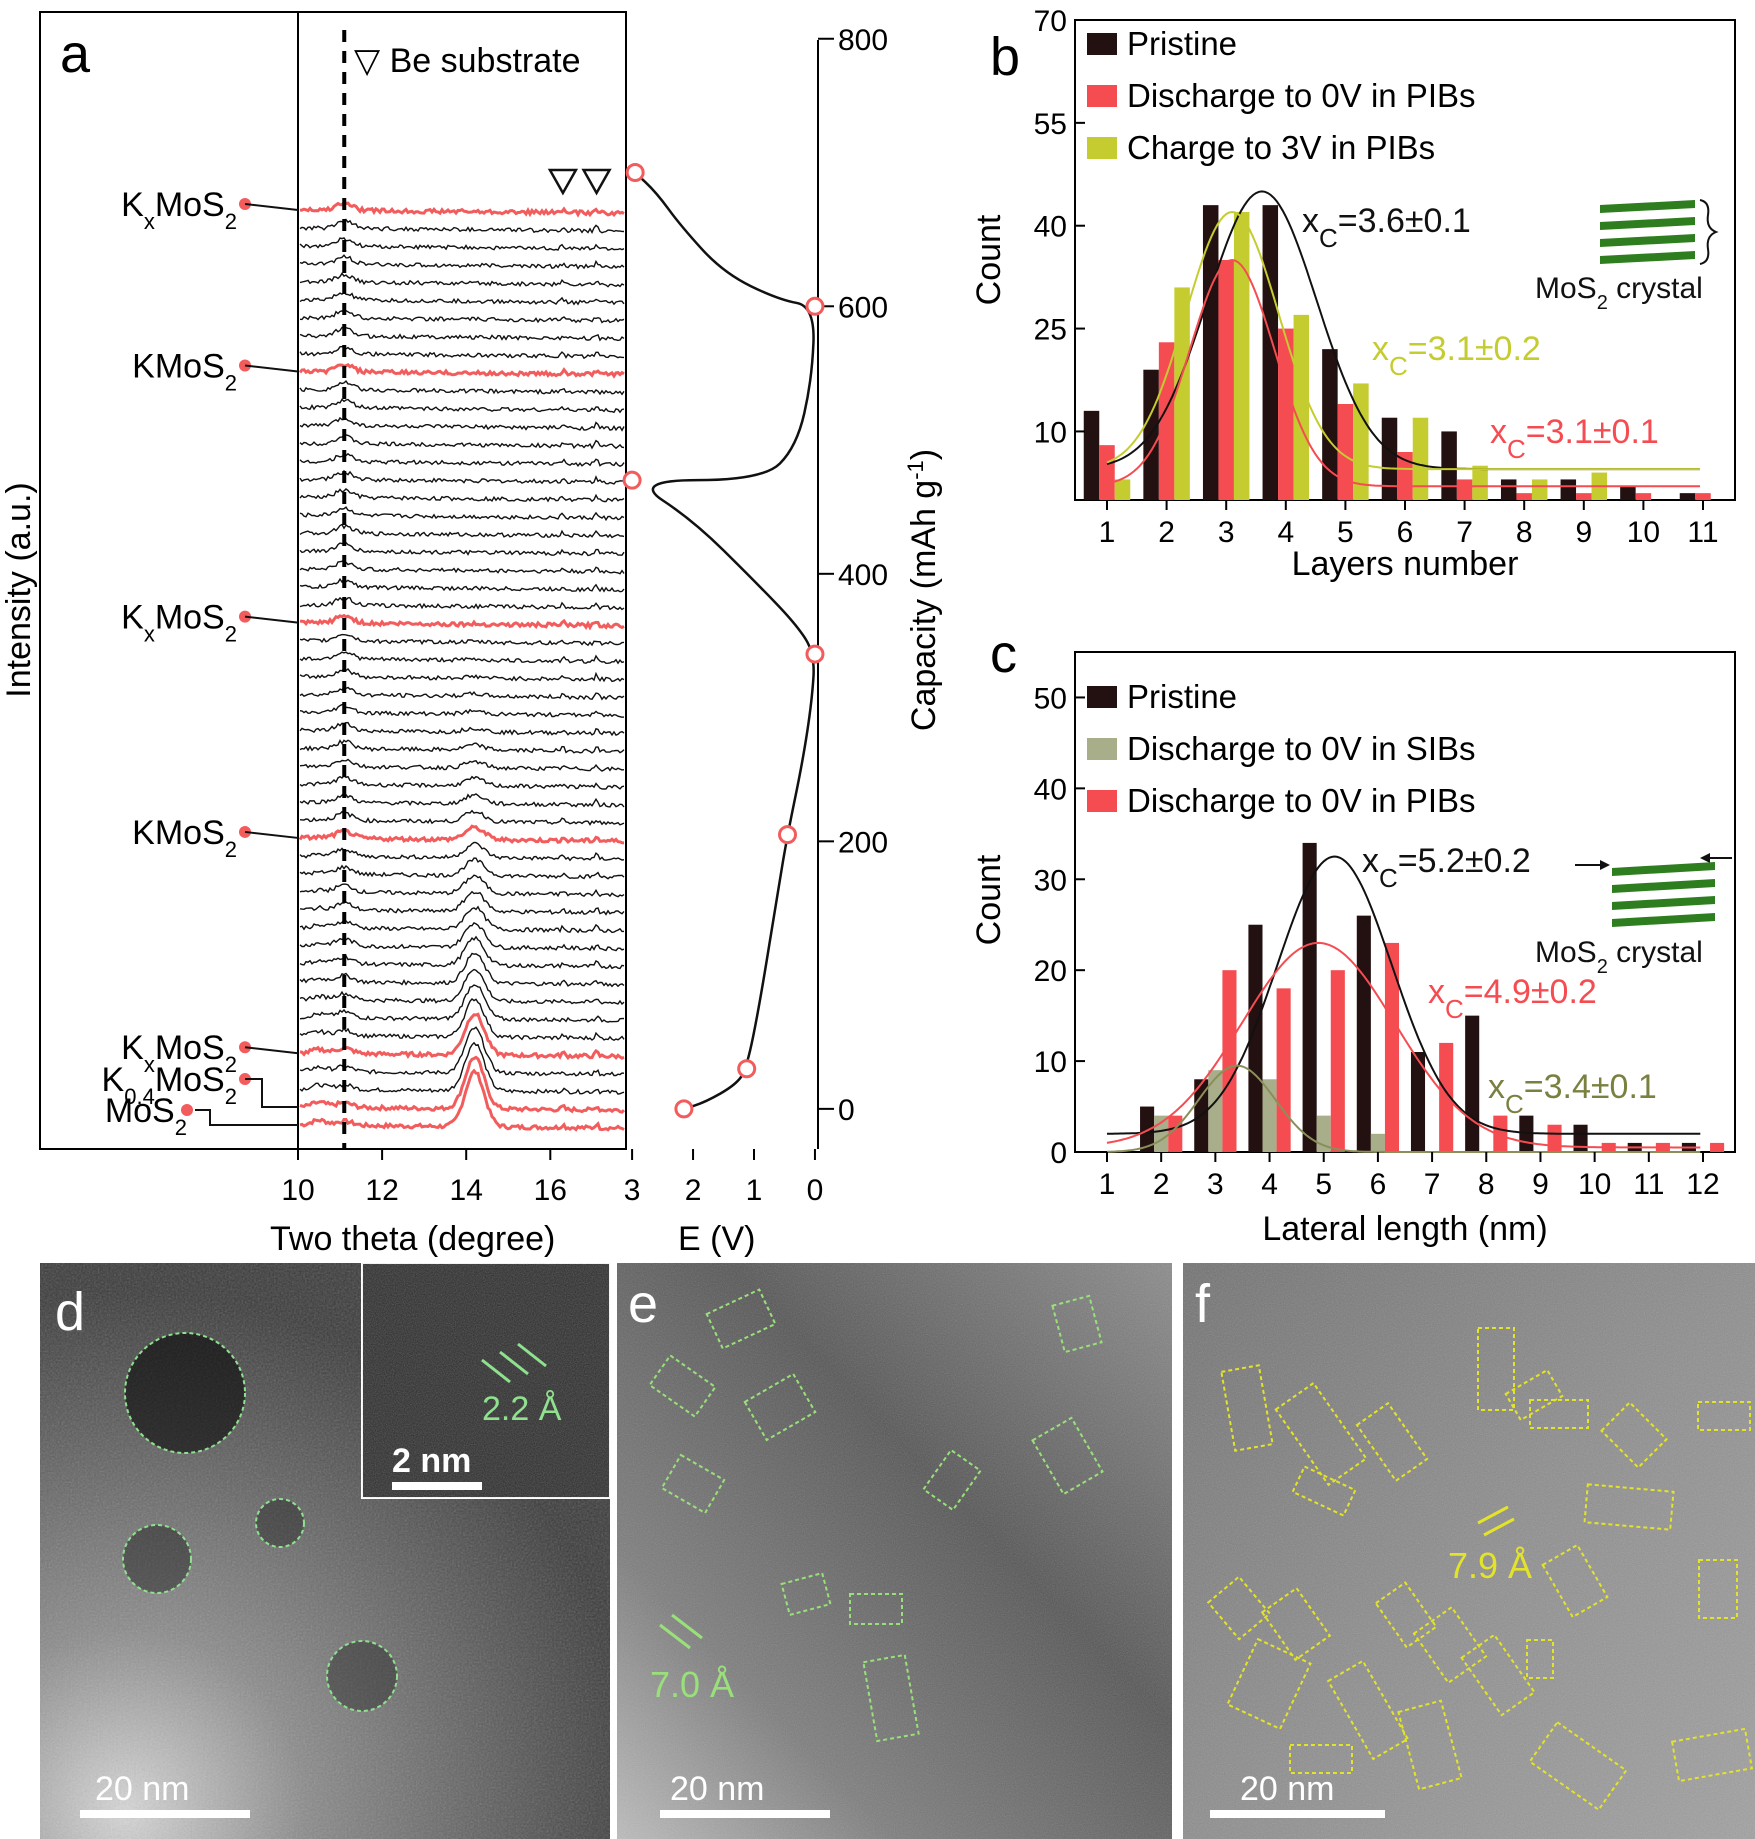  What do you see at coordinates (863, 842) in the screenshot?
I see `capacity-tick-label: 200` at bounding box center [863, 842].